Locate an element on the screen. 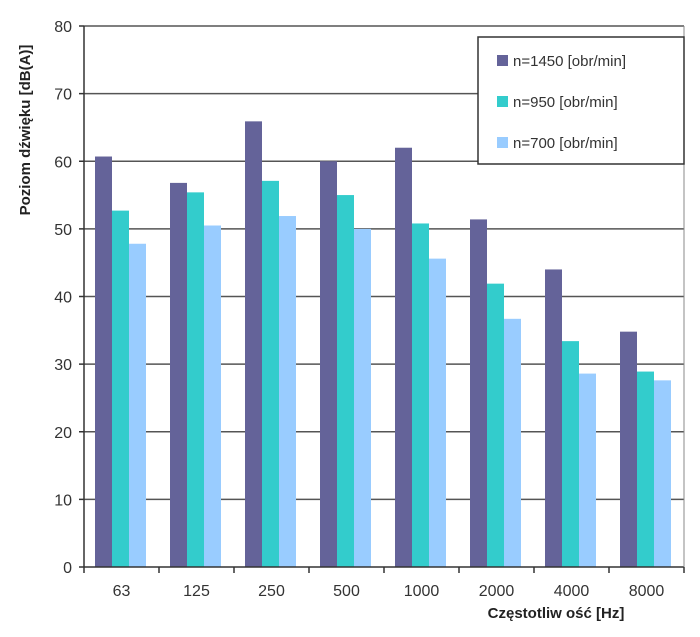 This screenshot has height=637, width=700. y-tick-label: 80 is located at coordinates (63, 27).